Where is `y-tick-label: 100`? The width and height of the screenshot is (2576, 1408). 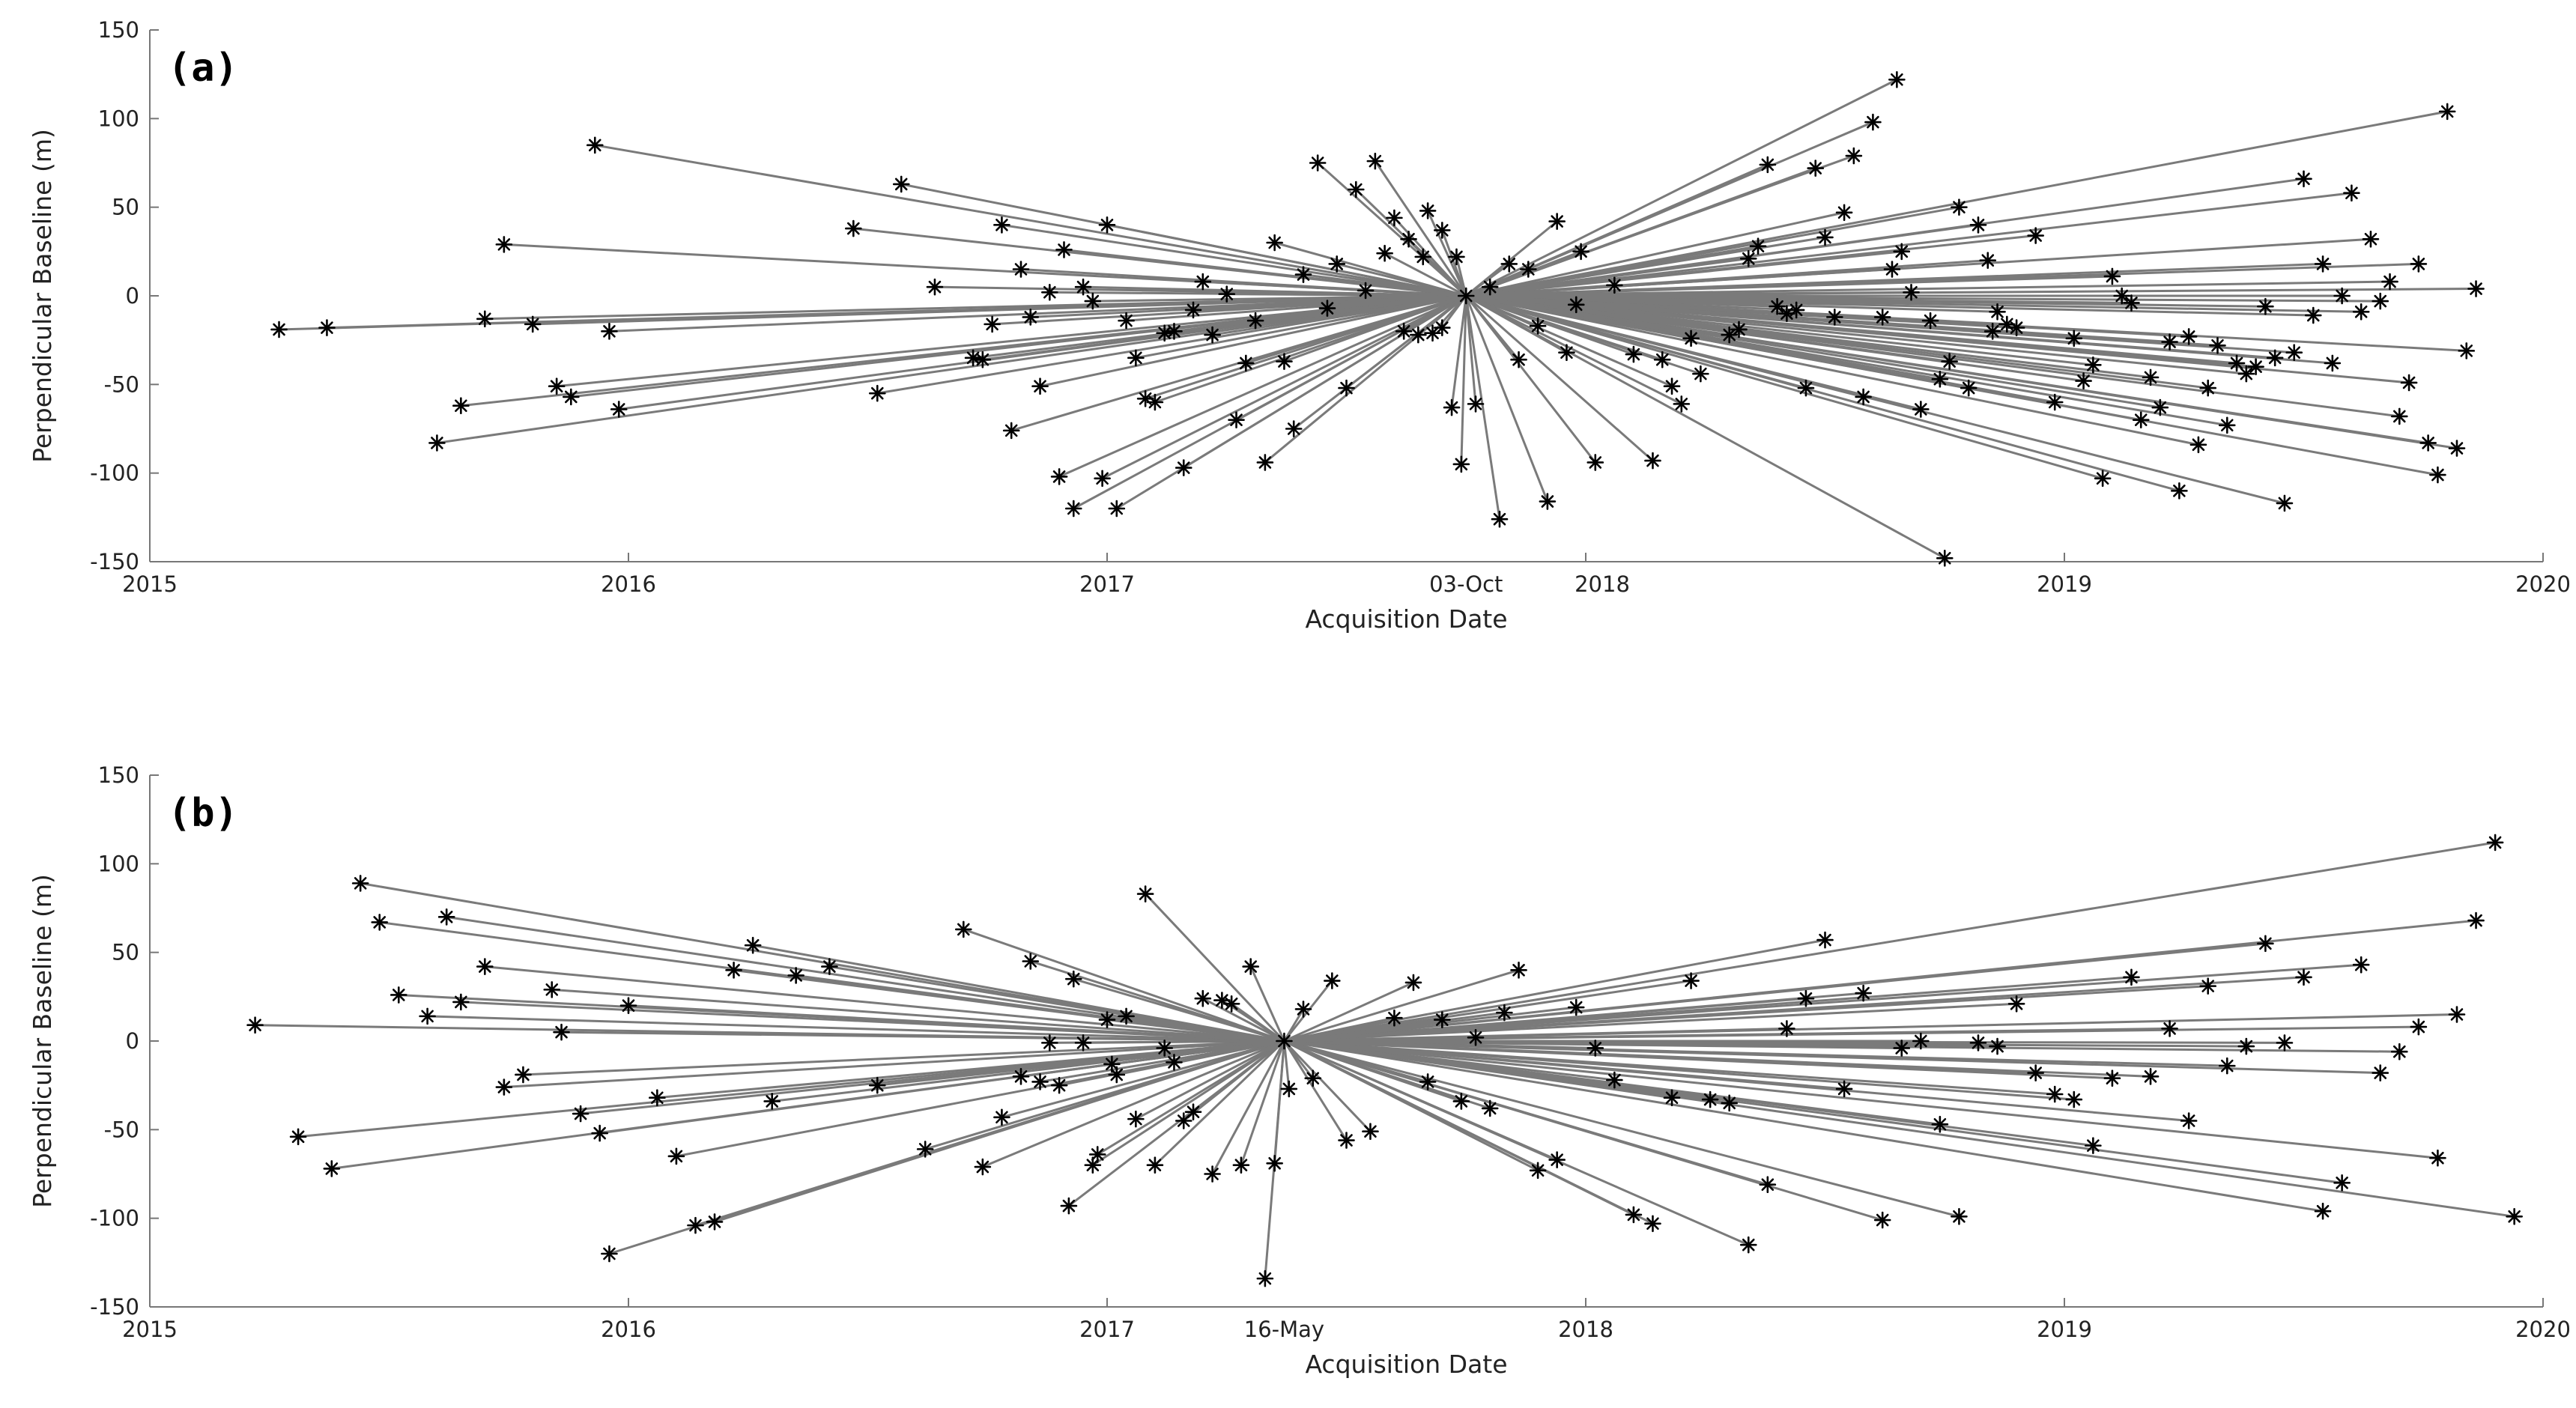 y-tick-label: 100 is located at coordinates (119, 863).